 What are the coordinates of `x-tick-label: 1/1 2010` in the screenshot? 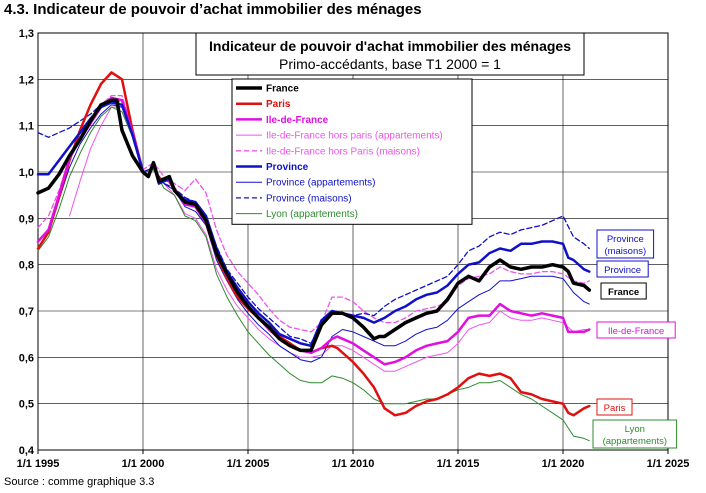 It's located at (353, 464).